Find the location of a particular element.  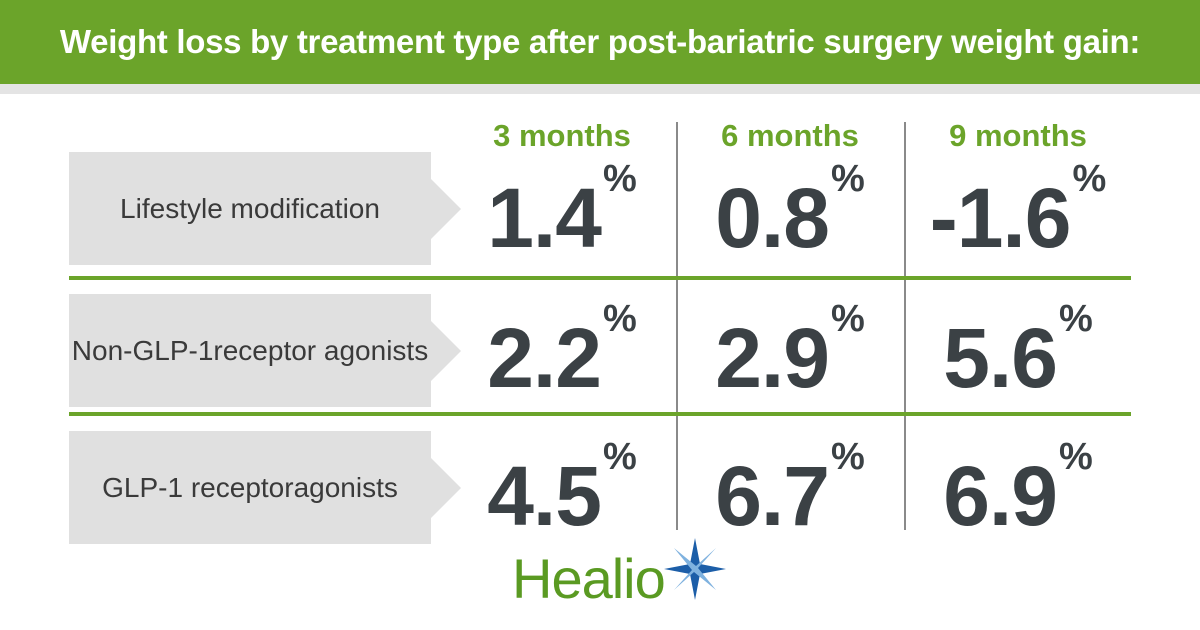

logo-text: Healio is located at coordinates (589, 578).